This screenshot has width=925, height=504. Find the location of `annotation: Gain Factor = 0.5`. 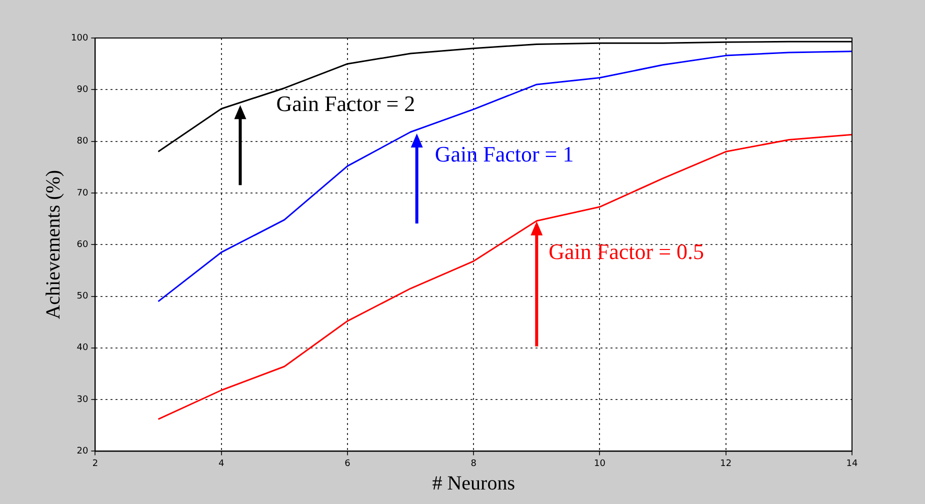

annotation: Gain Factor = 0.5 is located at coordinates (626, 251).